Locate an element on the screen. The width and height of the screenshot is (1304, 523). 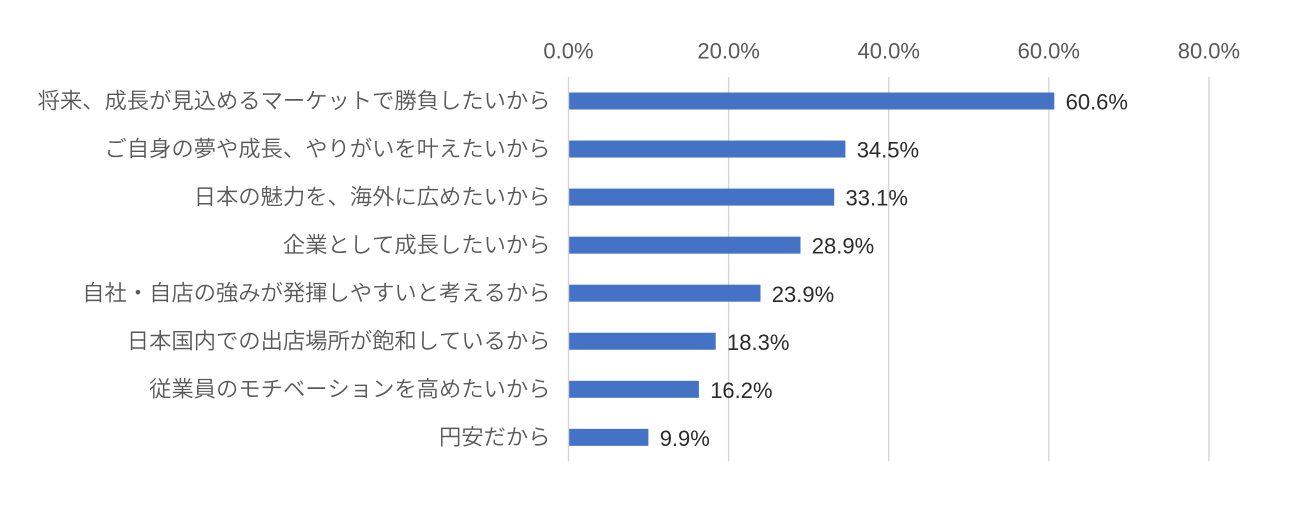
svg-text: 20.0% is located at coordinates (728, 50).